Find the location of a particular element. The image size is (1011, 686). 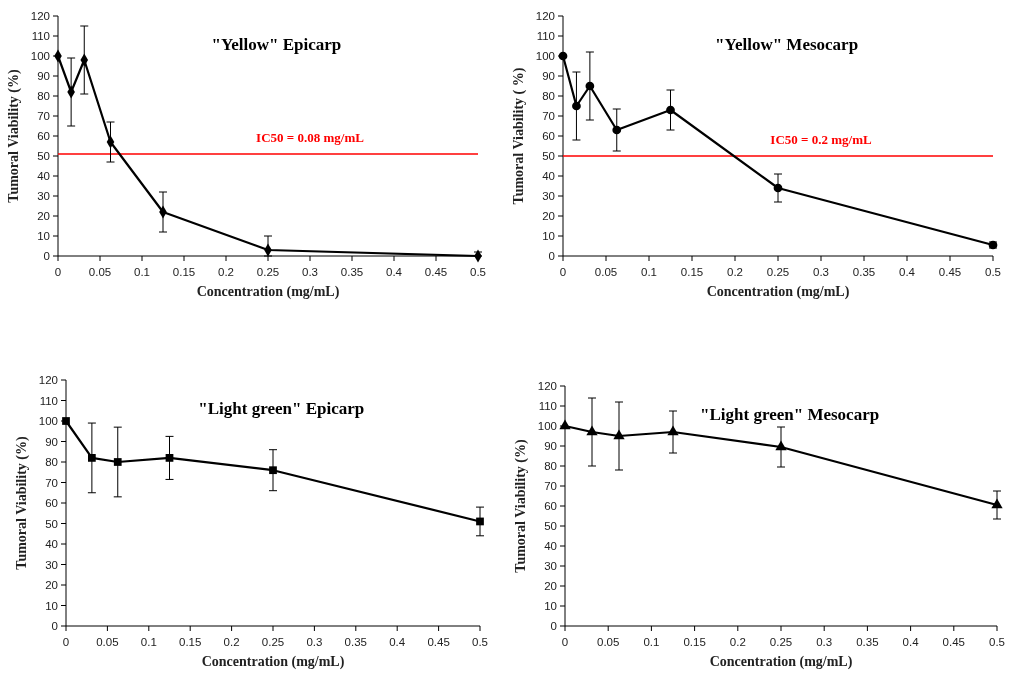

text: "Yellow" Mesocarp is located at coordinates (787, 44).